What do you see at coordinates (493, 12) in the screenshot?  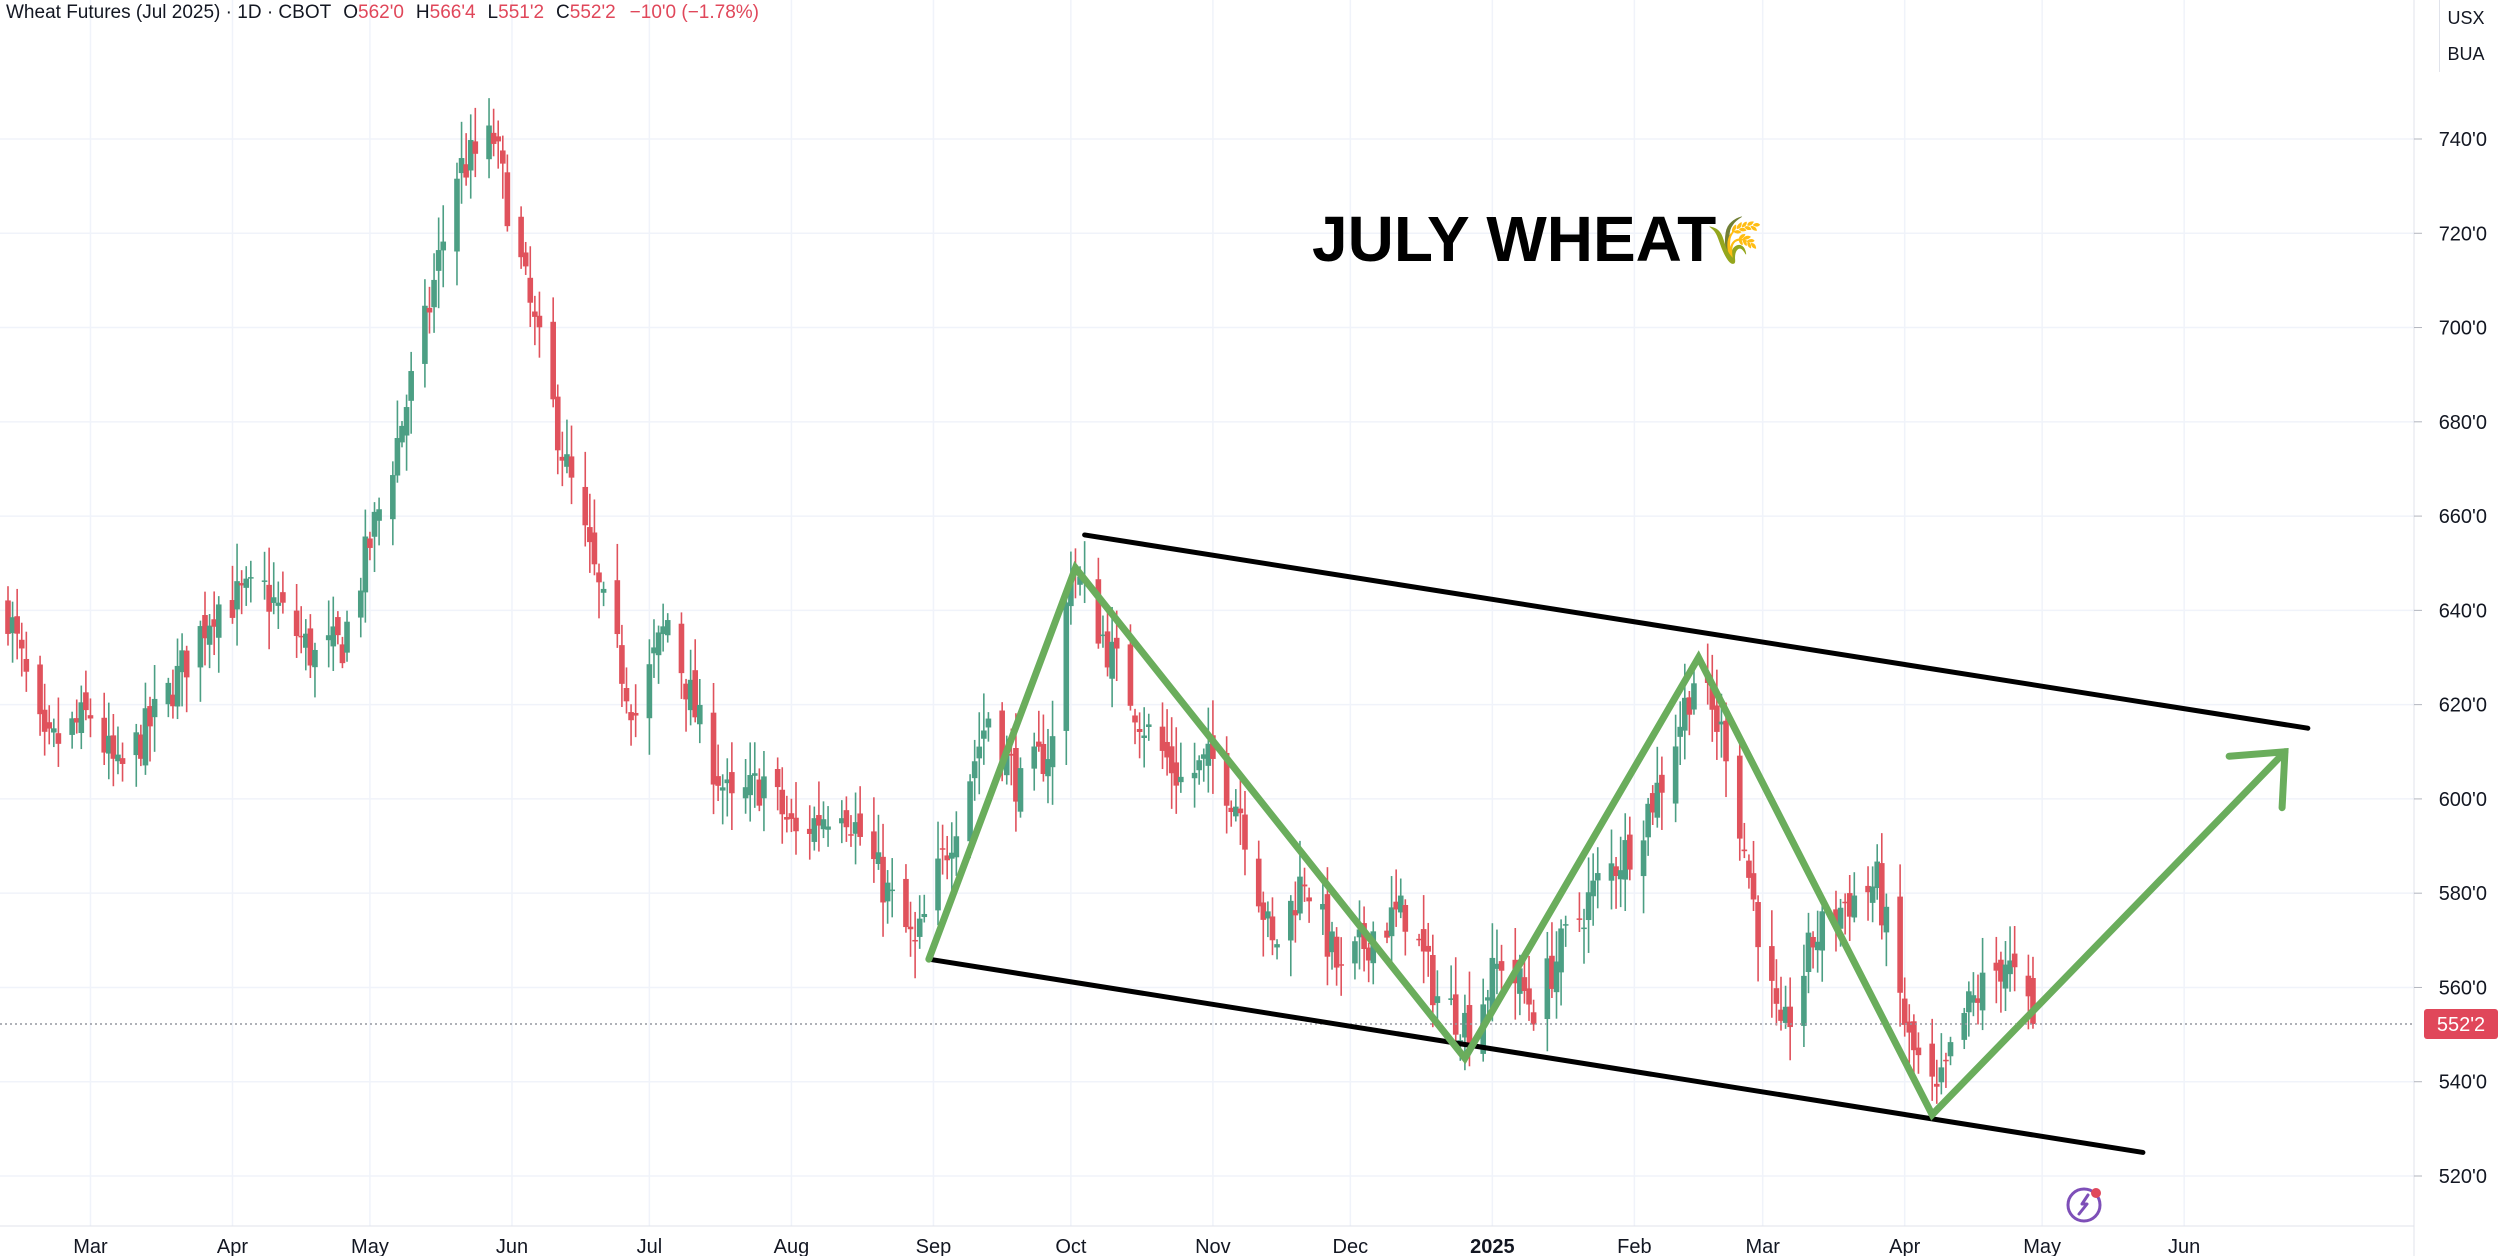 I see `low-label: L` at bounding box center [493, 12].